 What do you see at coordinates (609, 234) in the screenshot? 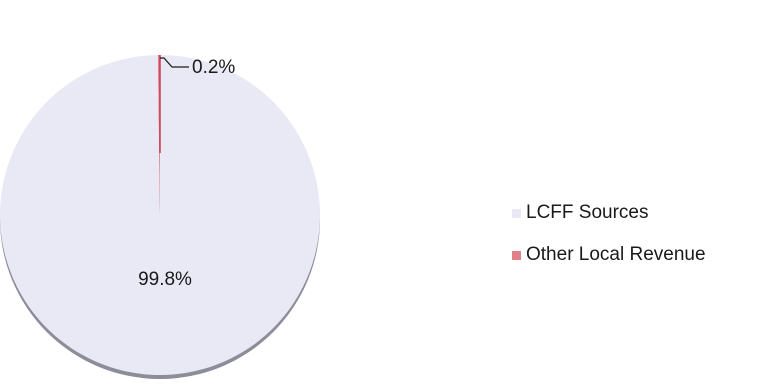
I see `legend: LCFF Sources Other Local Revenue` at bounding box center [609, 234].